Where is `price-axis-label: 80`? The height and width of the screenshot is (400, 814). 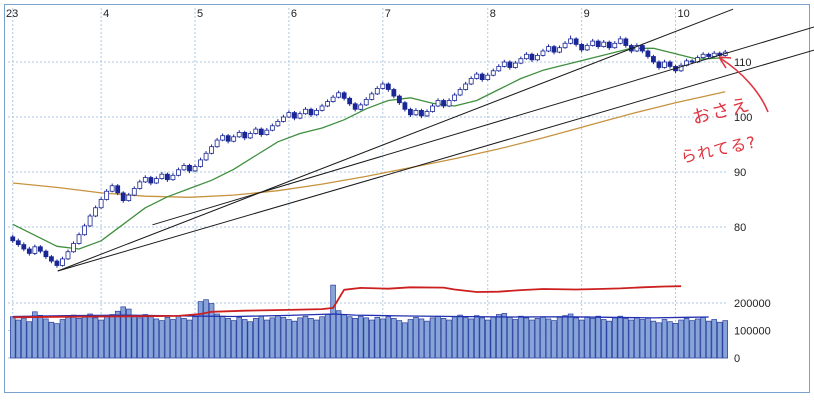 price-axis-label: 80 is located at coordinates (740, 228).